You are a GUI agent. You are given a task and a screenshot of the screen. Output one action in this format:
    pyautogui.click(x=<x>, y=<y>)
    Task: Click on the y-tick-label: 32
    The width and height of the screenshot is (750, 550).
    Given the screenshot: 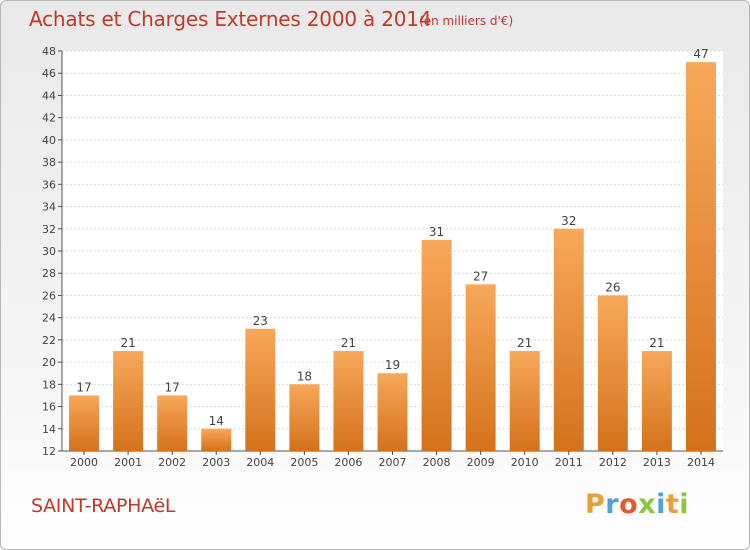 What is the action you would take?
    pyautogui.click(x=49, y=229)
    